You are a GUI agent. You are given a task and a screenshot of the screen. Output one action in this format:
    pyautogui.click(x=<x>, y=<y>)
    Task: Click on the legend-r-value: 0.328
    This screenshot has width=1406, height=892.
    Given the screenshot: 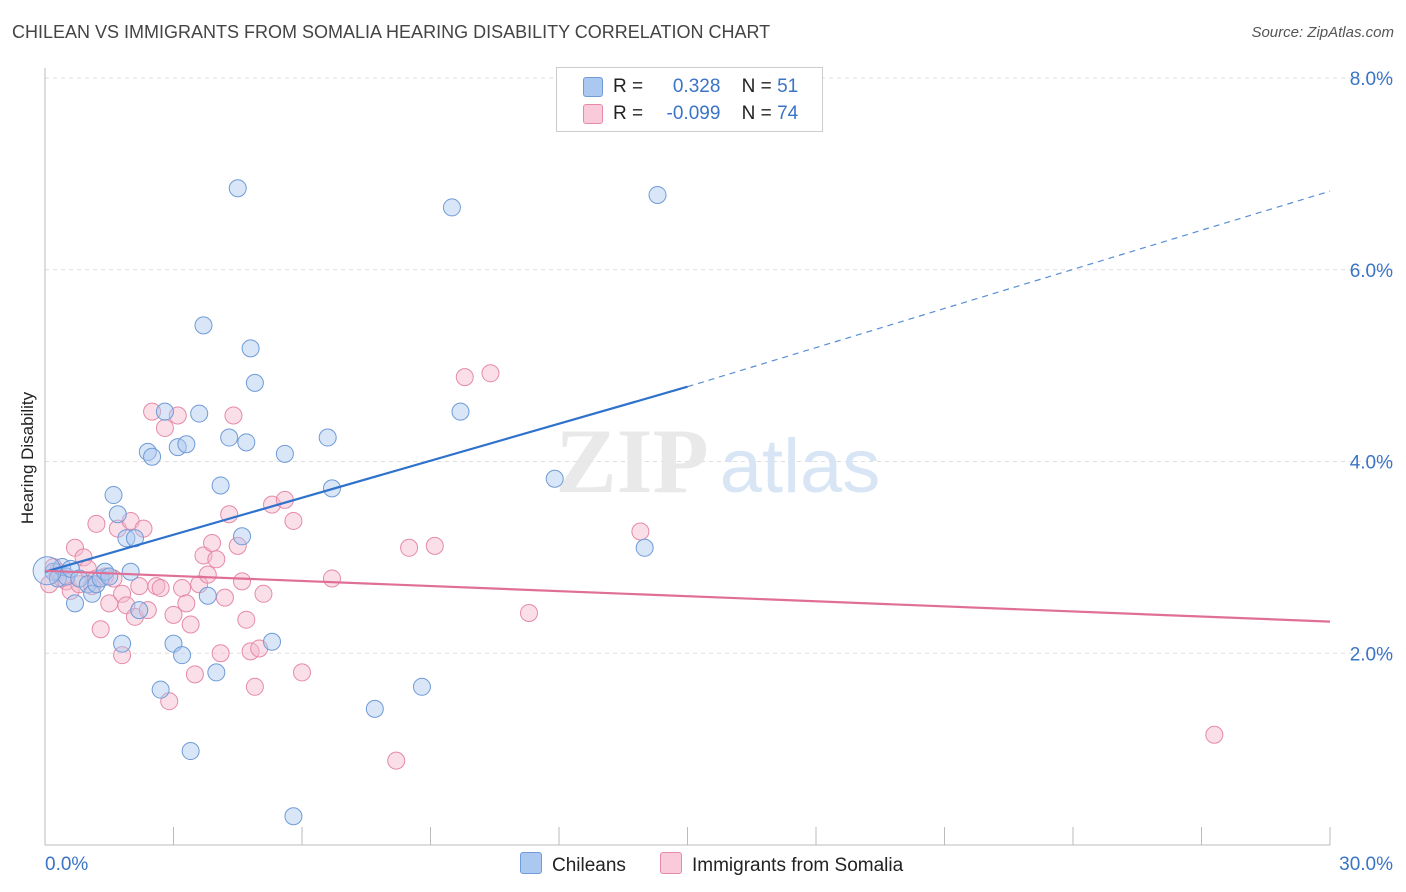 What is the action you would take?
    pyautogui.click(x=696, y=86)
    